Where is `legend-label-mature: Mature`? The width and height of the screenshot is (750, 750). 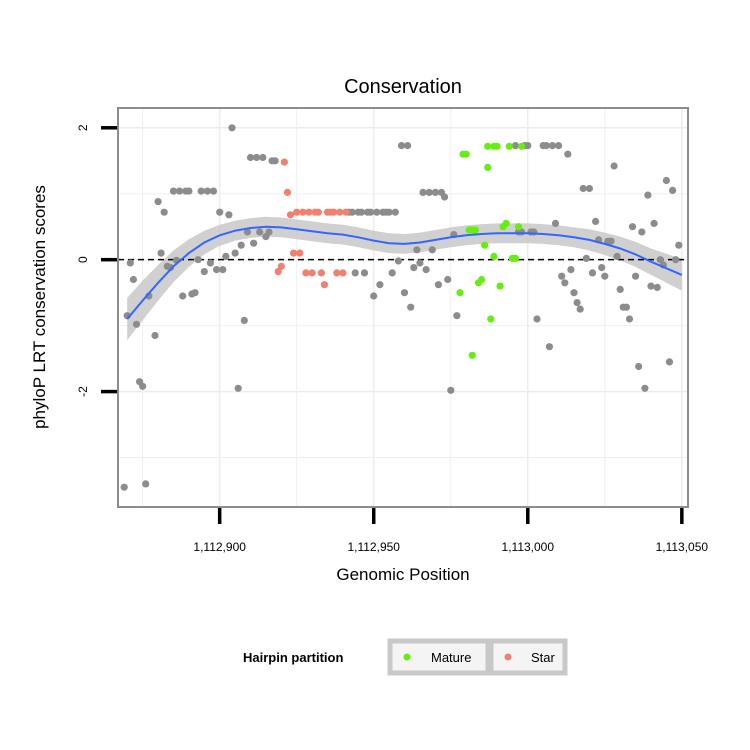 legend-label-mature: Mature is located at coordinates (451, 657).